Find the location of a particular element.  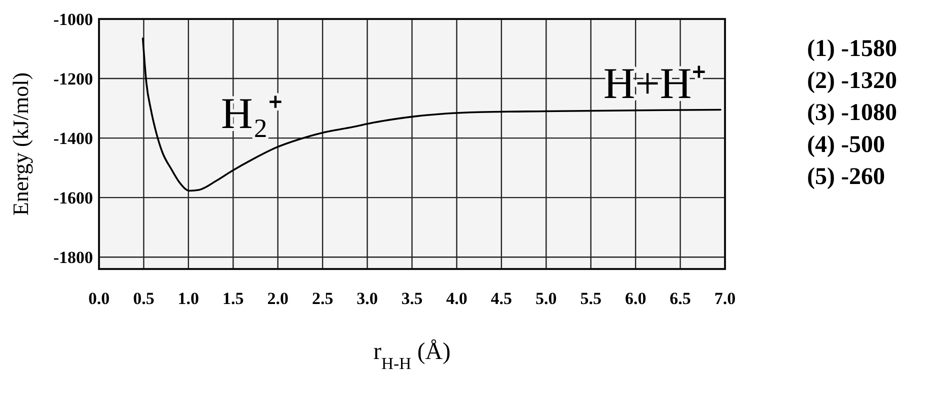

y-tick-label: -1000 is located at coordinates (73, 19).